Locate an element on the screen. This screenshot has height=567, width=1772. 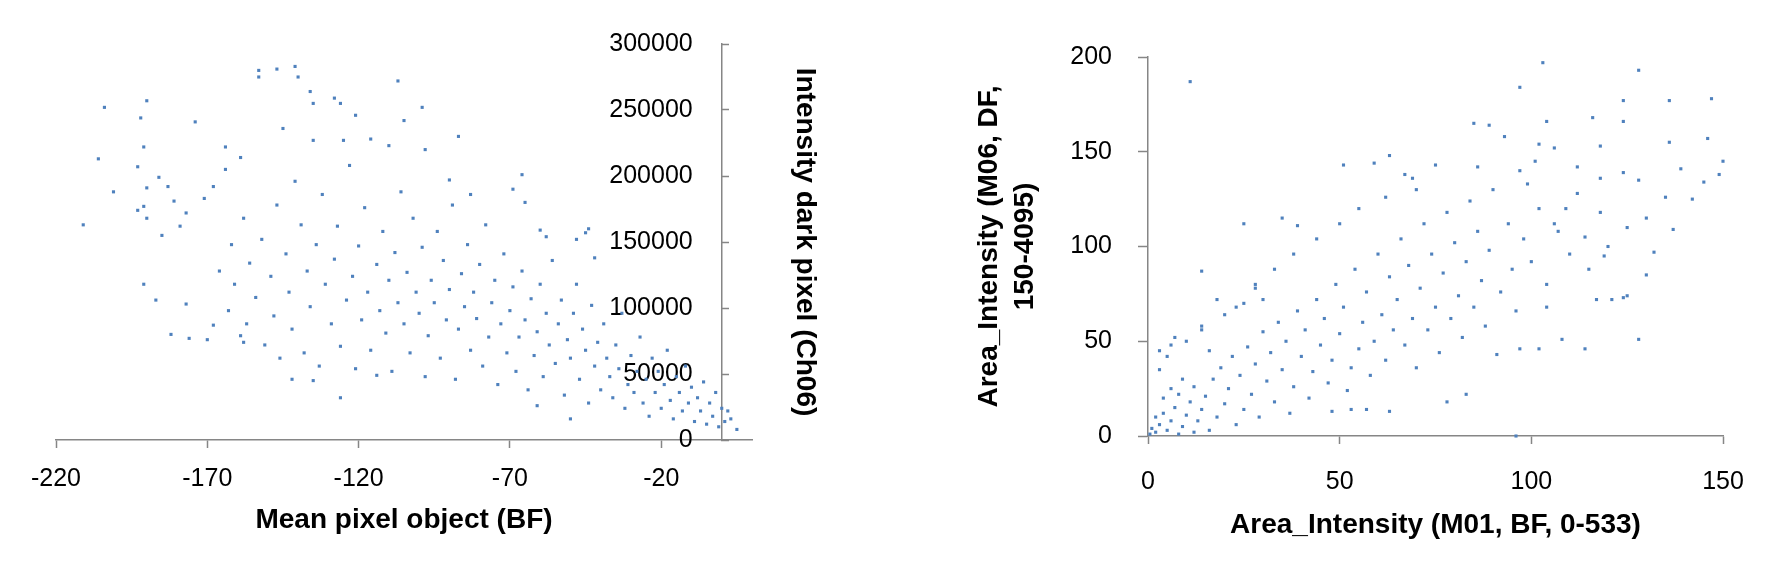
x-tick-label: 0 is located at coordinates (1148, 479).